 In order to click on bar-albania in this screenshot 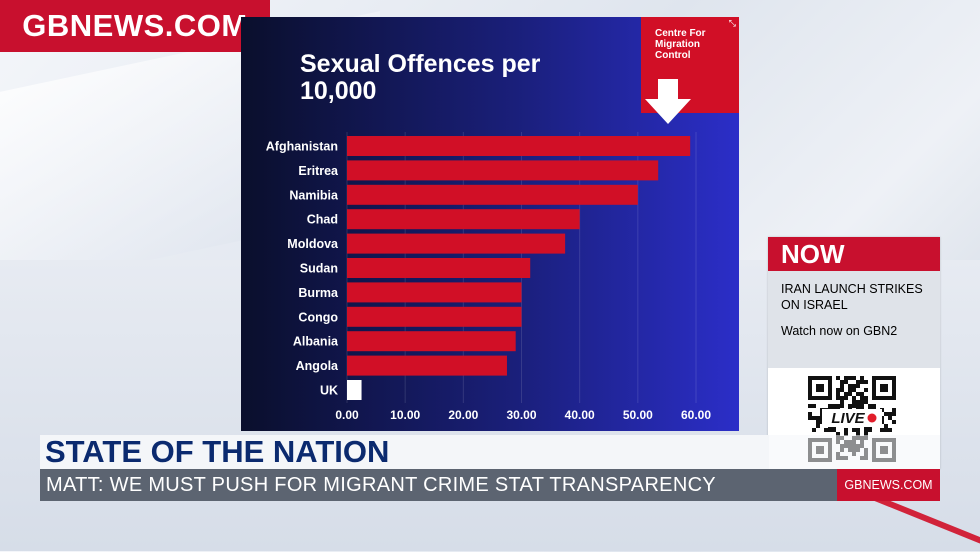, I will do `click(431, 341)`.